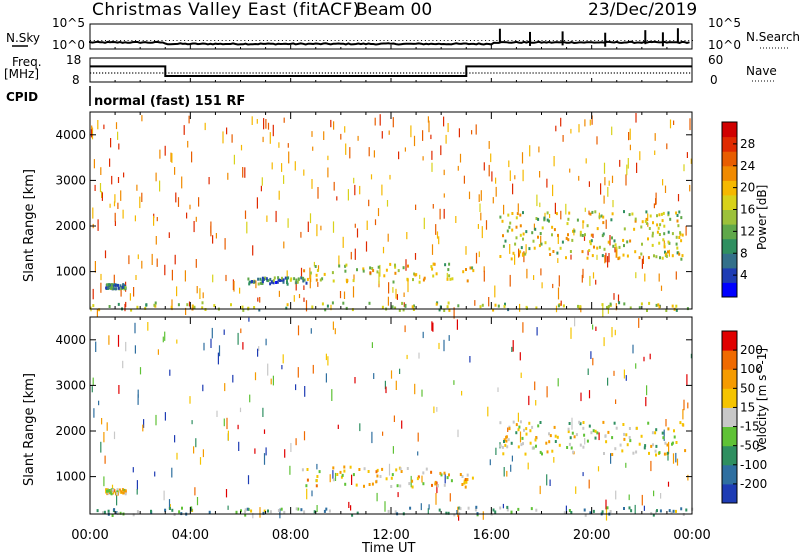  What do you see at coordinates (662, 39) in the screenshot?
I see `nsky-spike` at bounding box center [662, 39].